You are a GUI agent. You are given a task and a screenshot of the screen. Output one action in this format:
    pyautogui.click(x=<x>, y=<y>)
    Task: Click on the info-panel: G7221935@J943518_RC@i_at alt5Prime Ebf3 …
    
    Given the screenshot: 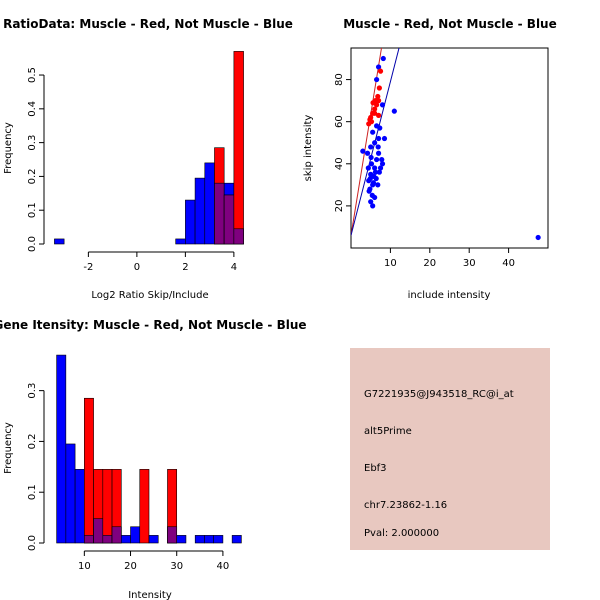 What is the action you would take?
    pyautogui.click(x=450, y=449)
    